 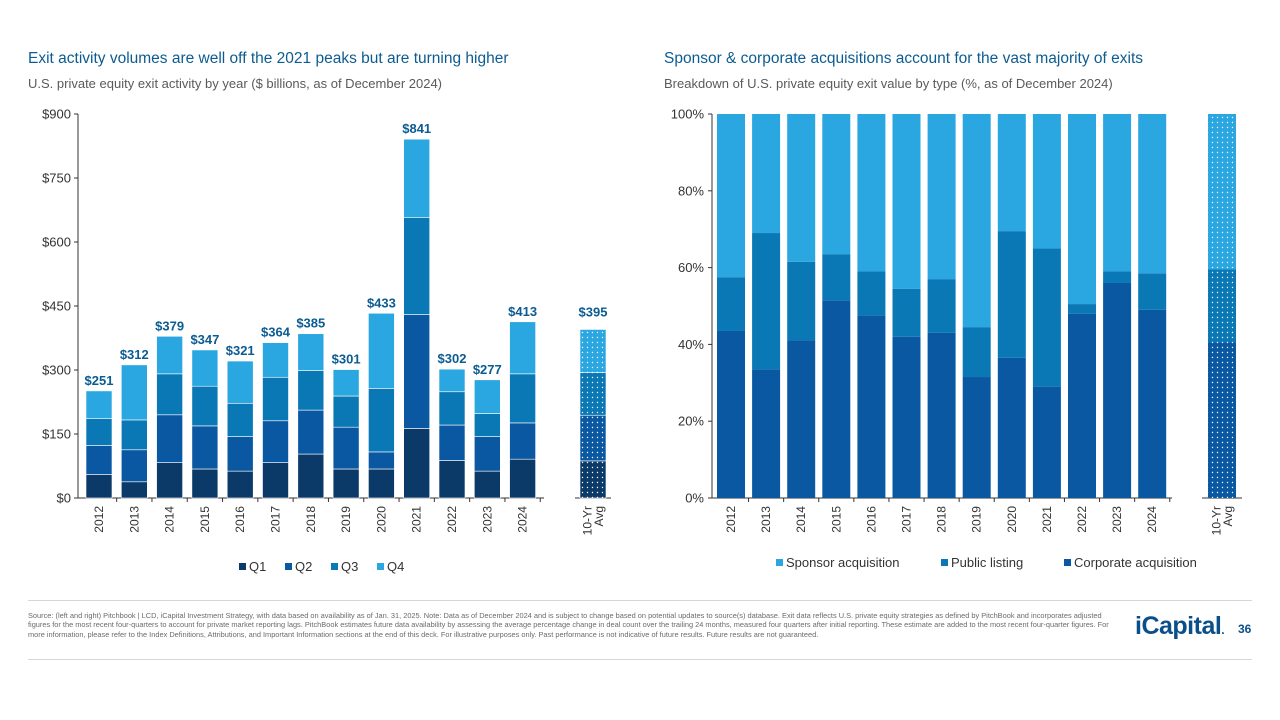 What do you see at coordinates (593, 438) in the screenshot?
I see `avg-bar-dot-pattern` at bounding box center [593, 438].